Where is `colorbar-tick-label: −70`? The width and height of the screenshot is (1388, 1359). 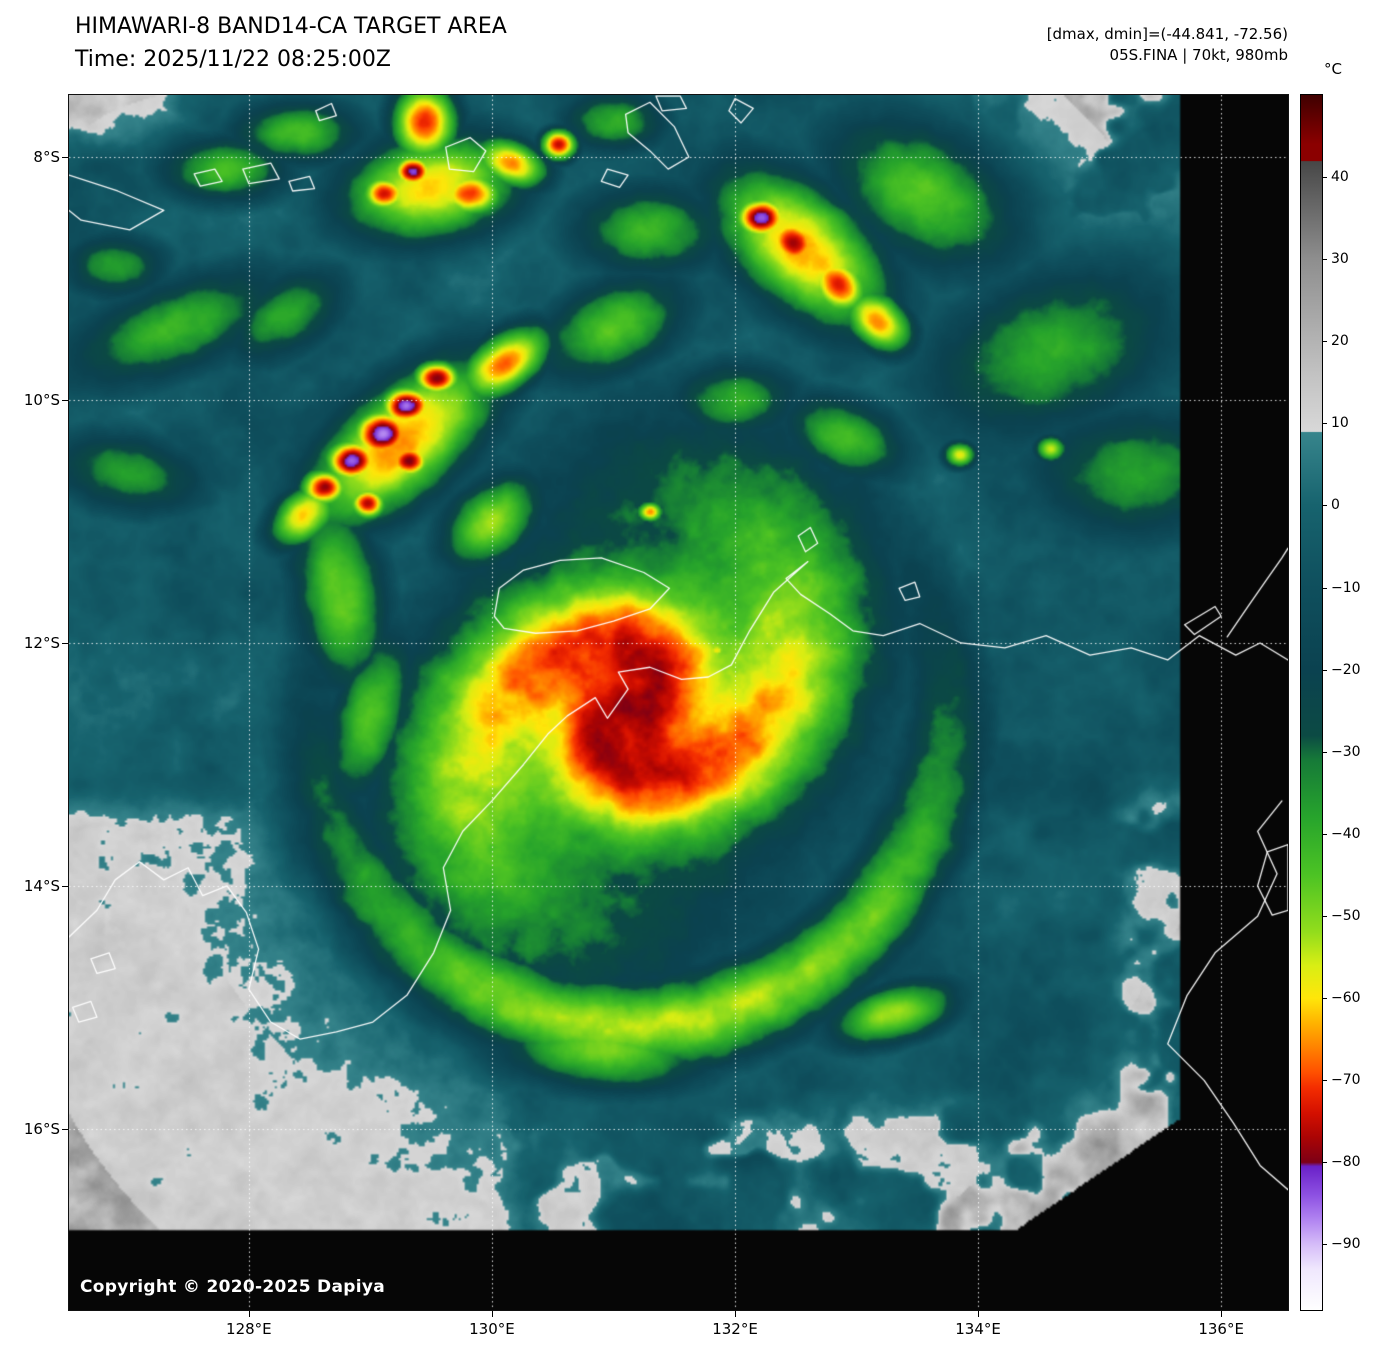 colorbar-tick-label: −70 is located at coordinates (1346, 1080).